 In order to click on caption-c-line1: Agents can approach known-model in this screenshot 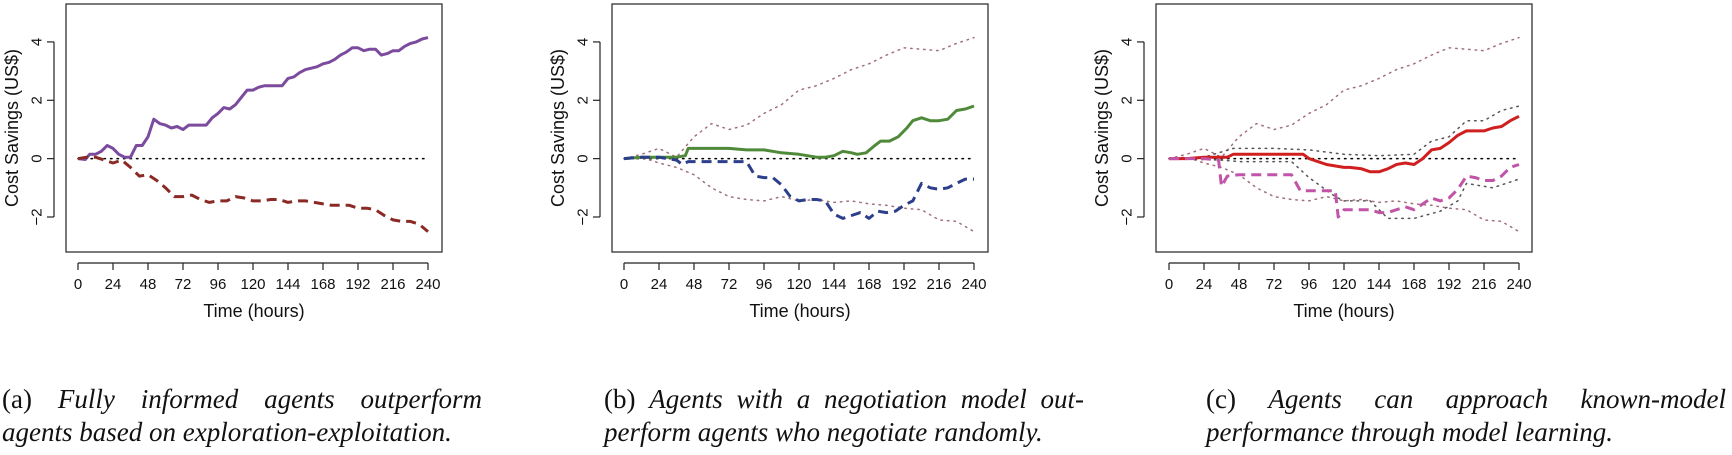, I will do `click(1497, 399)`.